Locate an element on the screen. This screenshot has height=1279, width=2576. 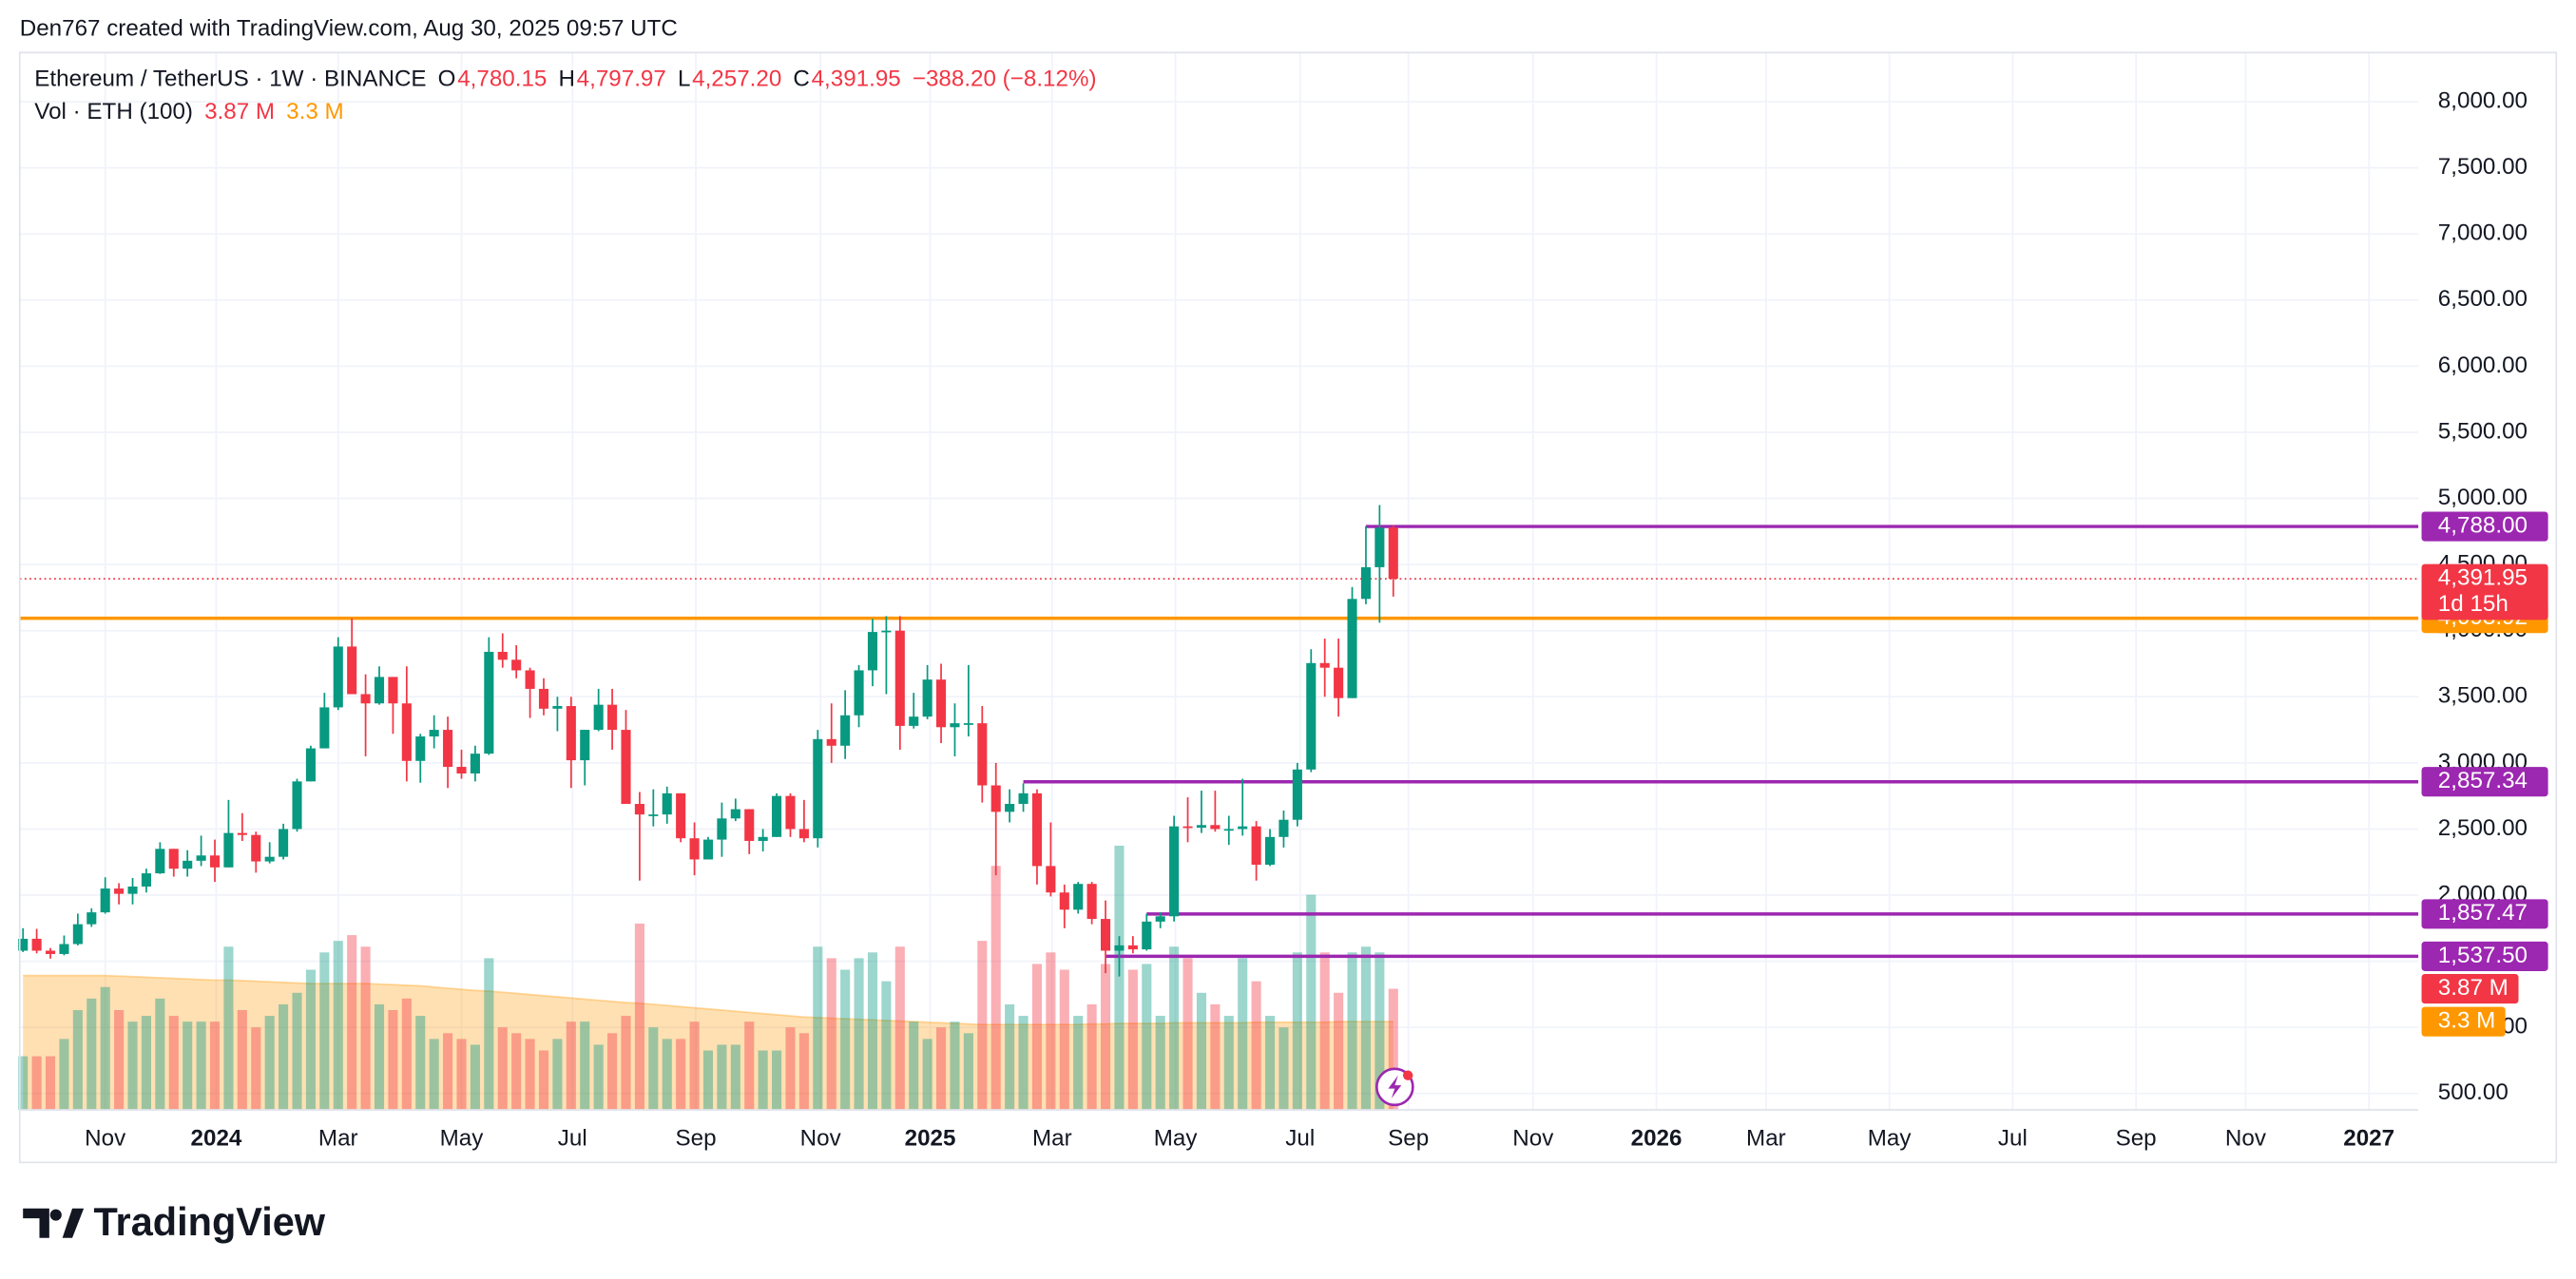
volume-label-box is located at coordinates (2470, 988).